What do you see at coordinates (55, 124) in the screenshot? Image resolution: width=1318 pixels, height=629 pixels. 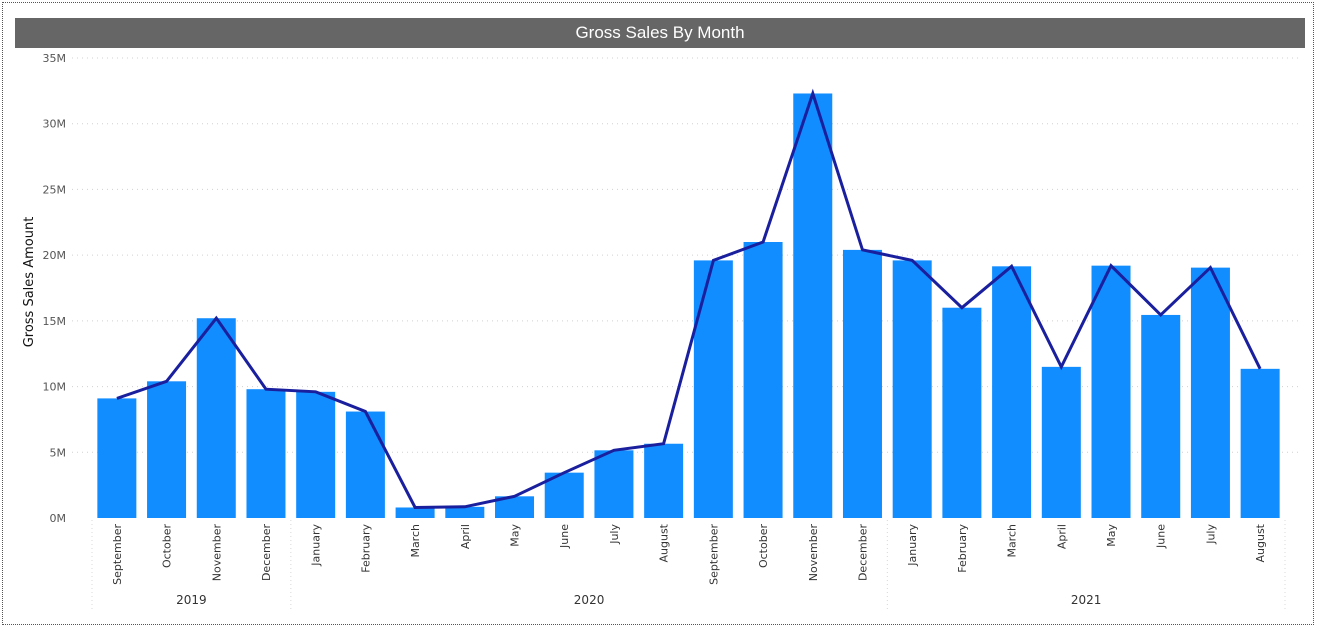 I see `y-tick-label: 30M` at bounding box center [55, 124].